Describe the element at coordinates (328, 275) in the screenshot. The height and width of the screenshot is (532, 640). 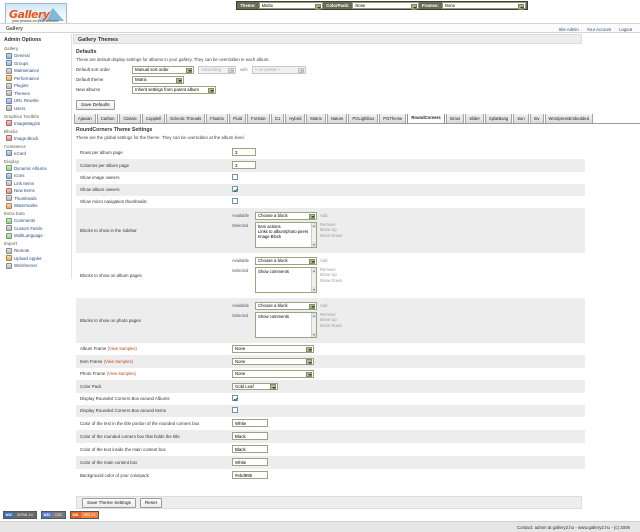
I see `blocks-album-move-up-button: Move Up` at that location.